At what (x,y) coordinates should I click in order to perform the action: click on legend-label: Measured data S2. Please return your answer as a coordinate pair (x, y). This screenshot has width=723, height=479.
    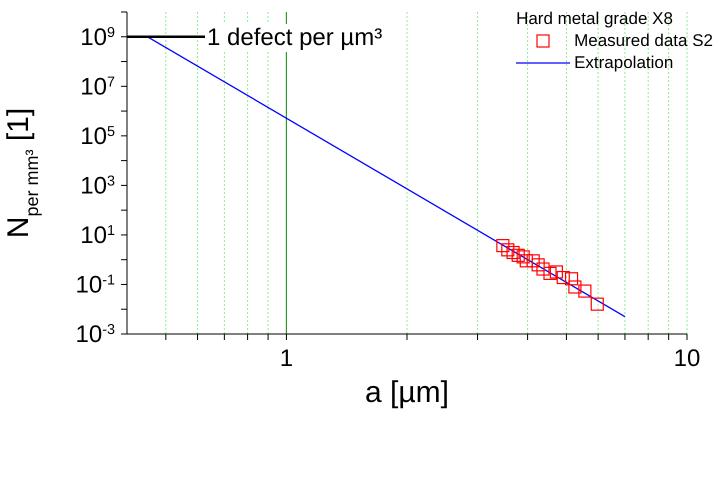
    Looking at the image, I should click on (643, 41).